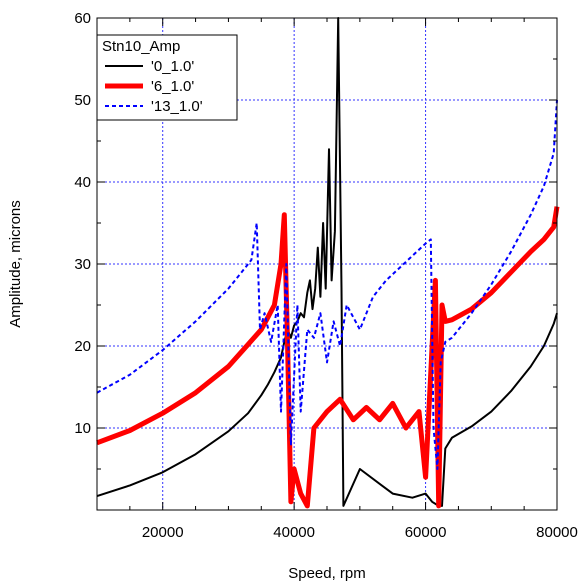 This screenshot has height=586, width=586. Describe the element at coordinates (82, 100) in the screenshot. I see `y-tick-label: 50` at that location.